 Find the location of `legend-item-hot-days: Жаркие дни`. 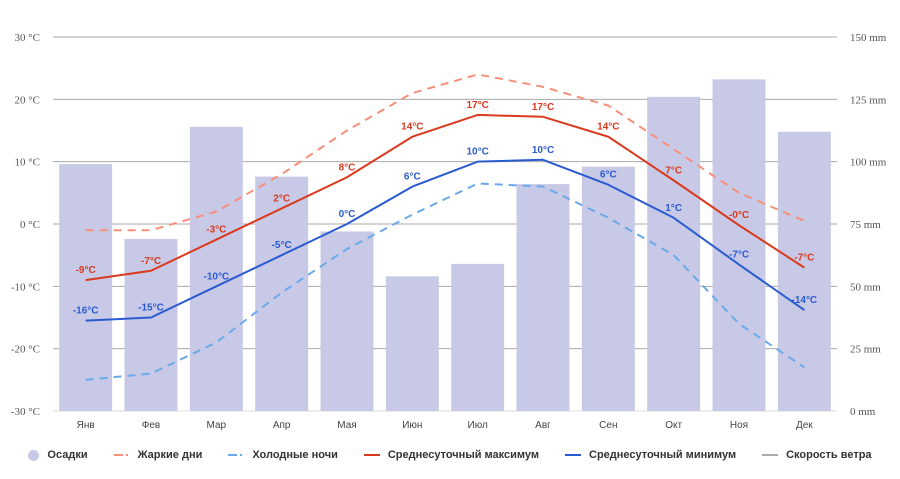

legend-item-hot-days: Жаркие дни is located at coordinates (158, 455).